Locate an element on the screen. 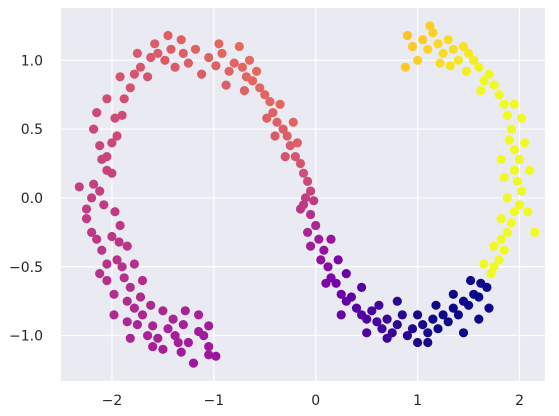 This screenshot has height=416, width=559. y-tick-label: 0.0 is located at coordinates (32, 199).